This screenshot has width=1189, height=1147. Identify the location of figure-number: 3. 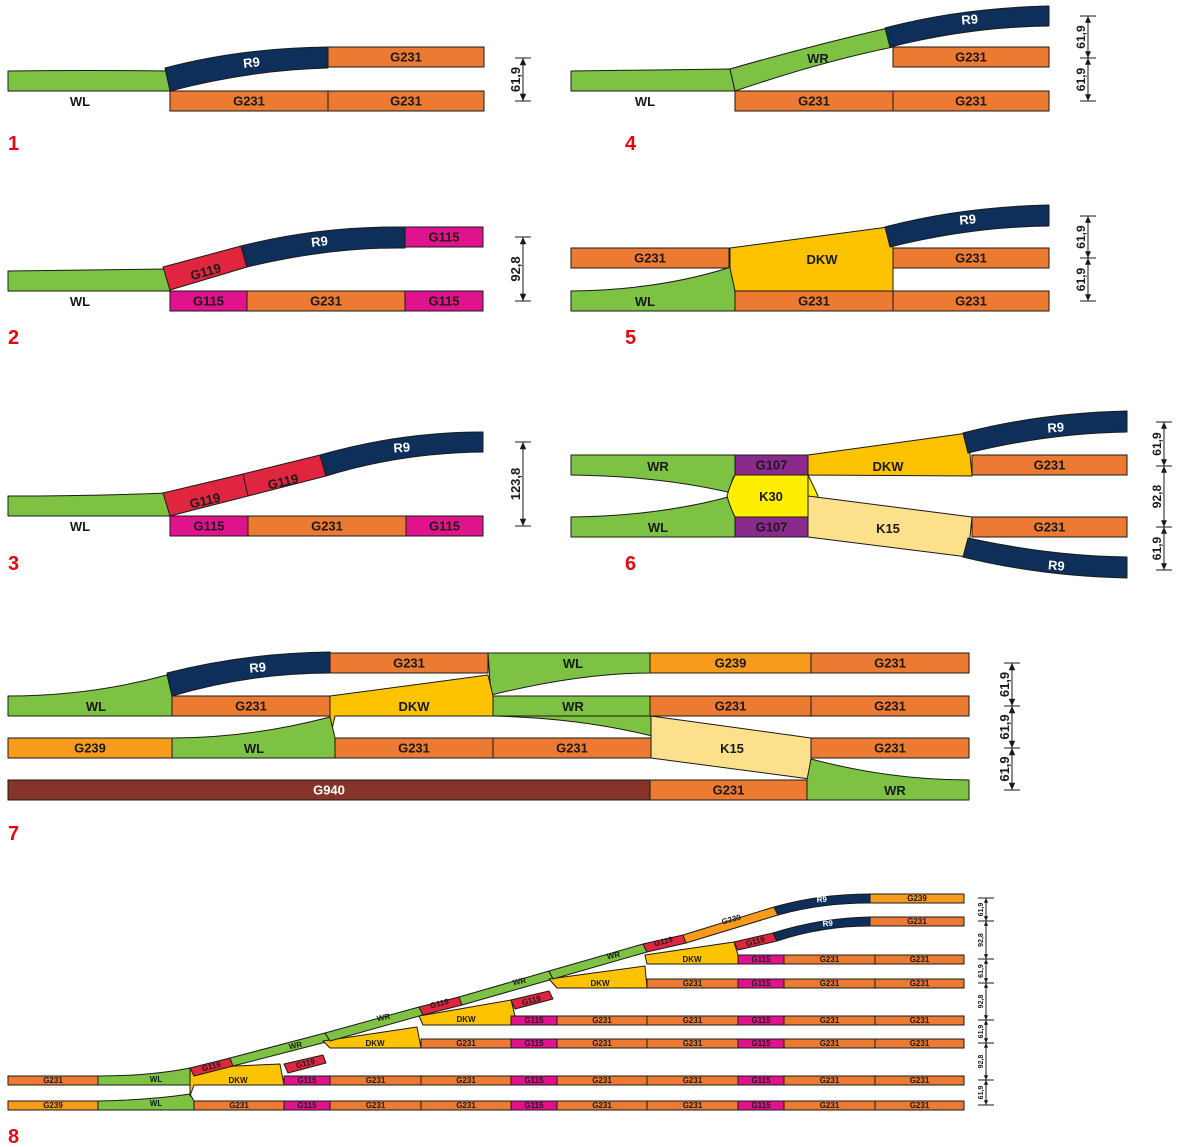
(13, 564).